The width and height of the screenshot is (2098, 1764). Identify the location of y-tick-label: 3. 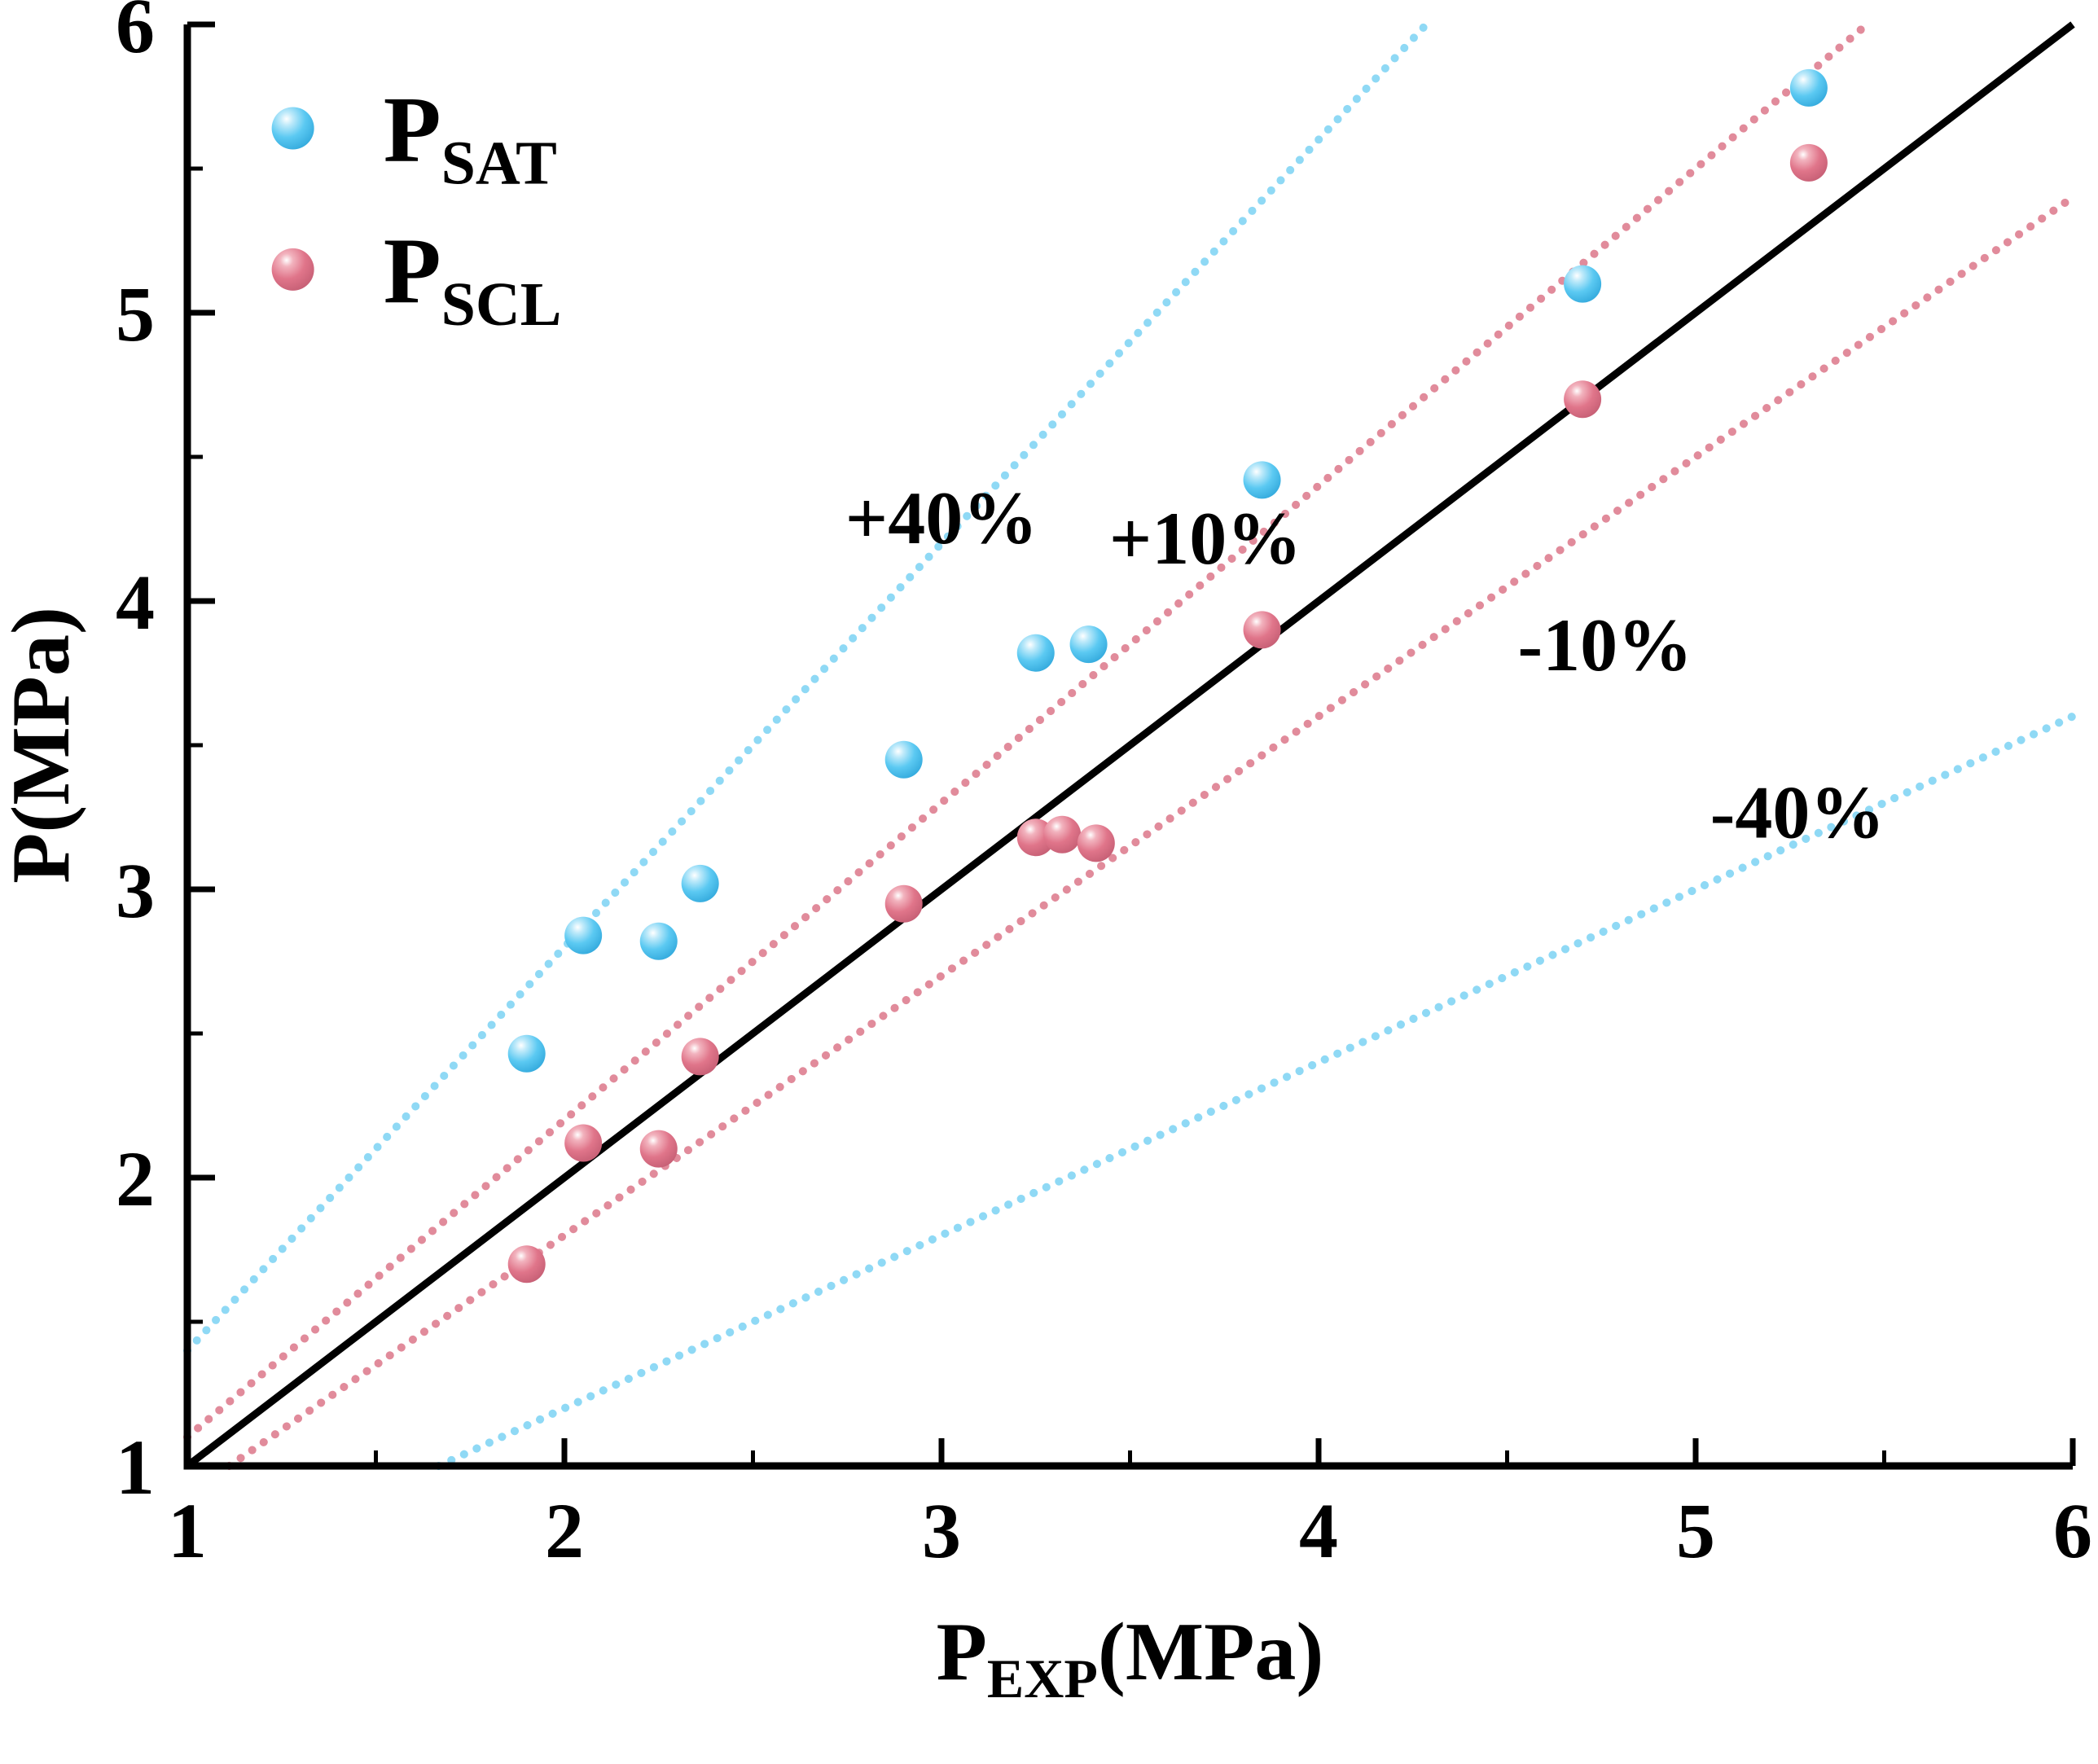
(135, 890).